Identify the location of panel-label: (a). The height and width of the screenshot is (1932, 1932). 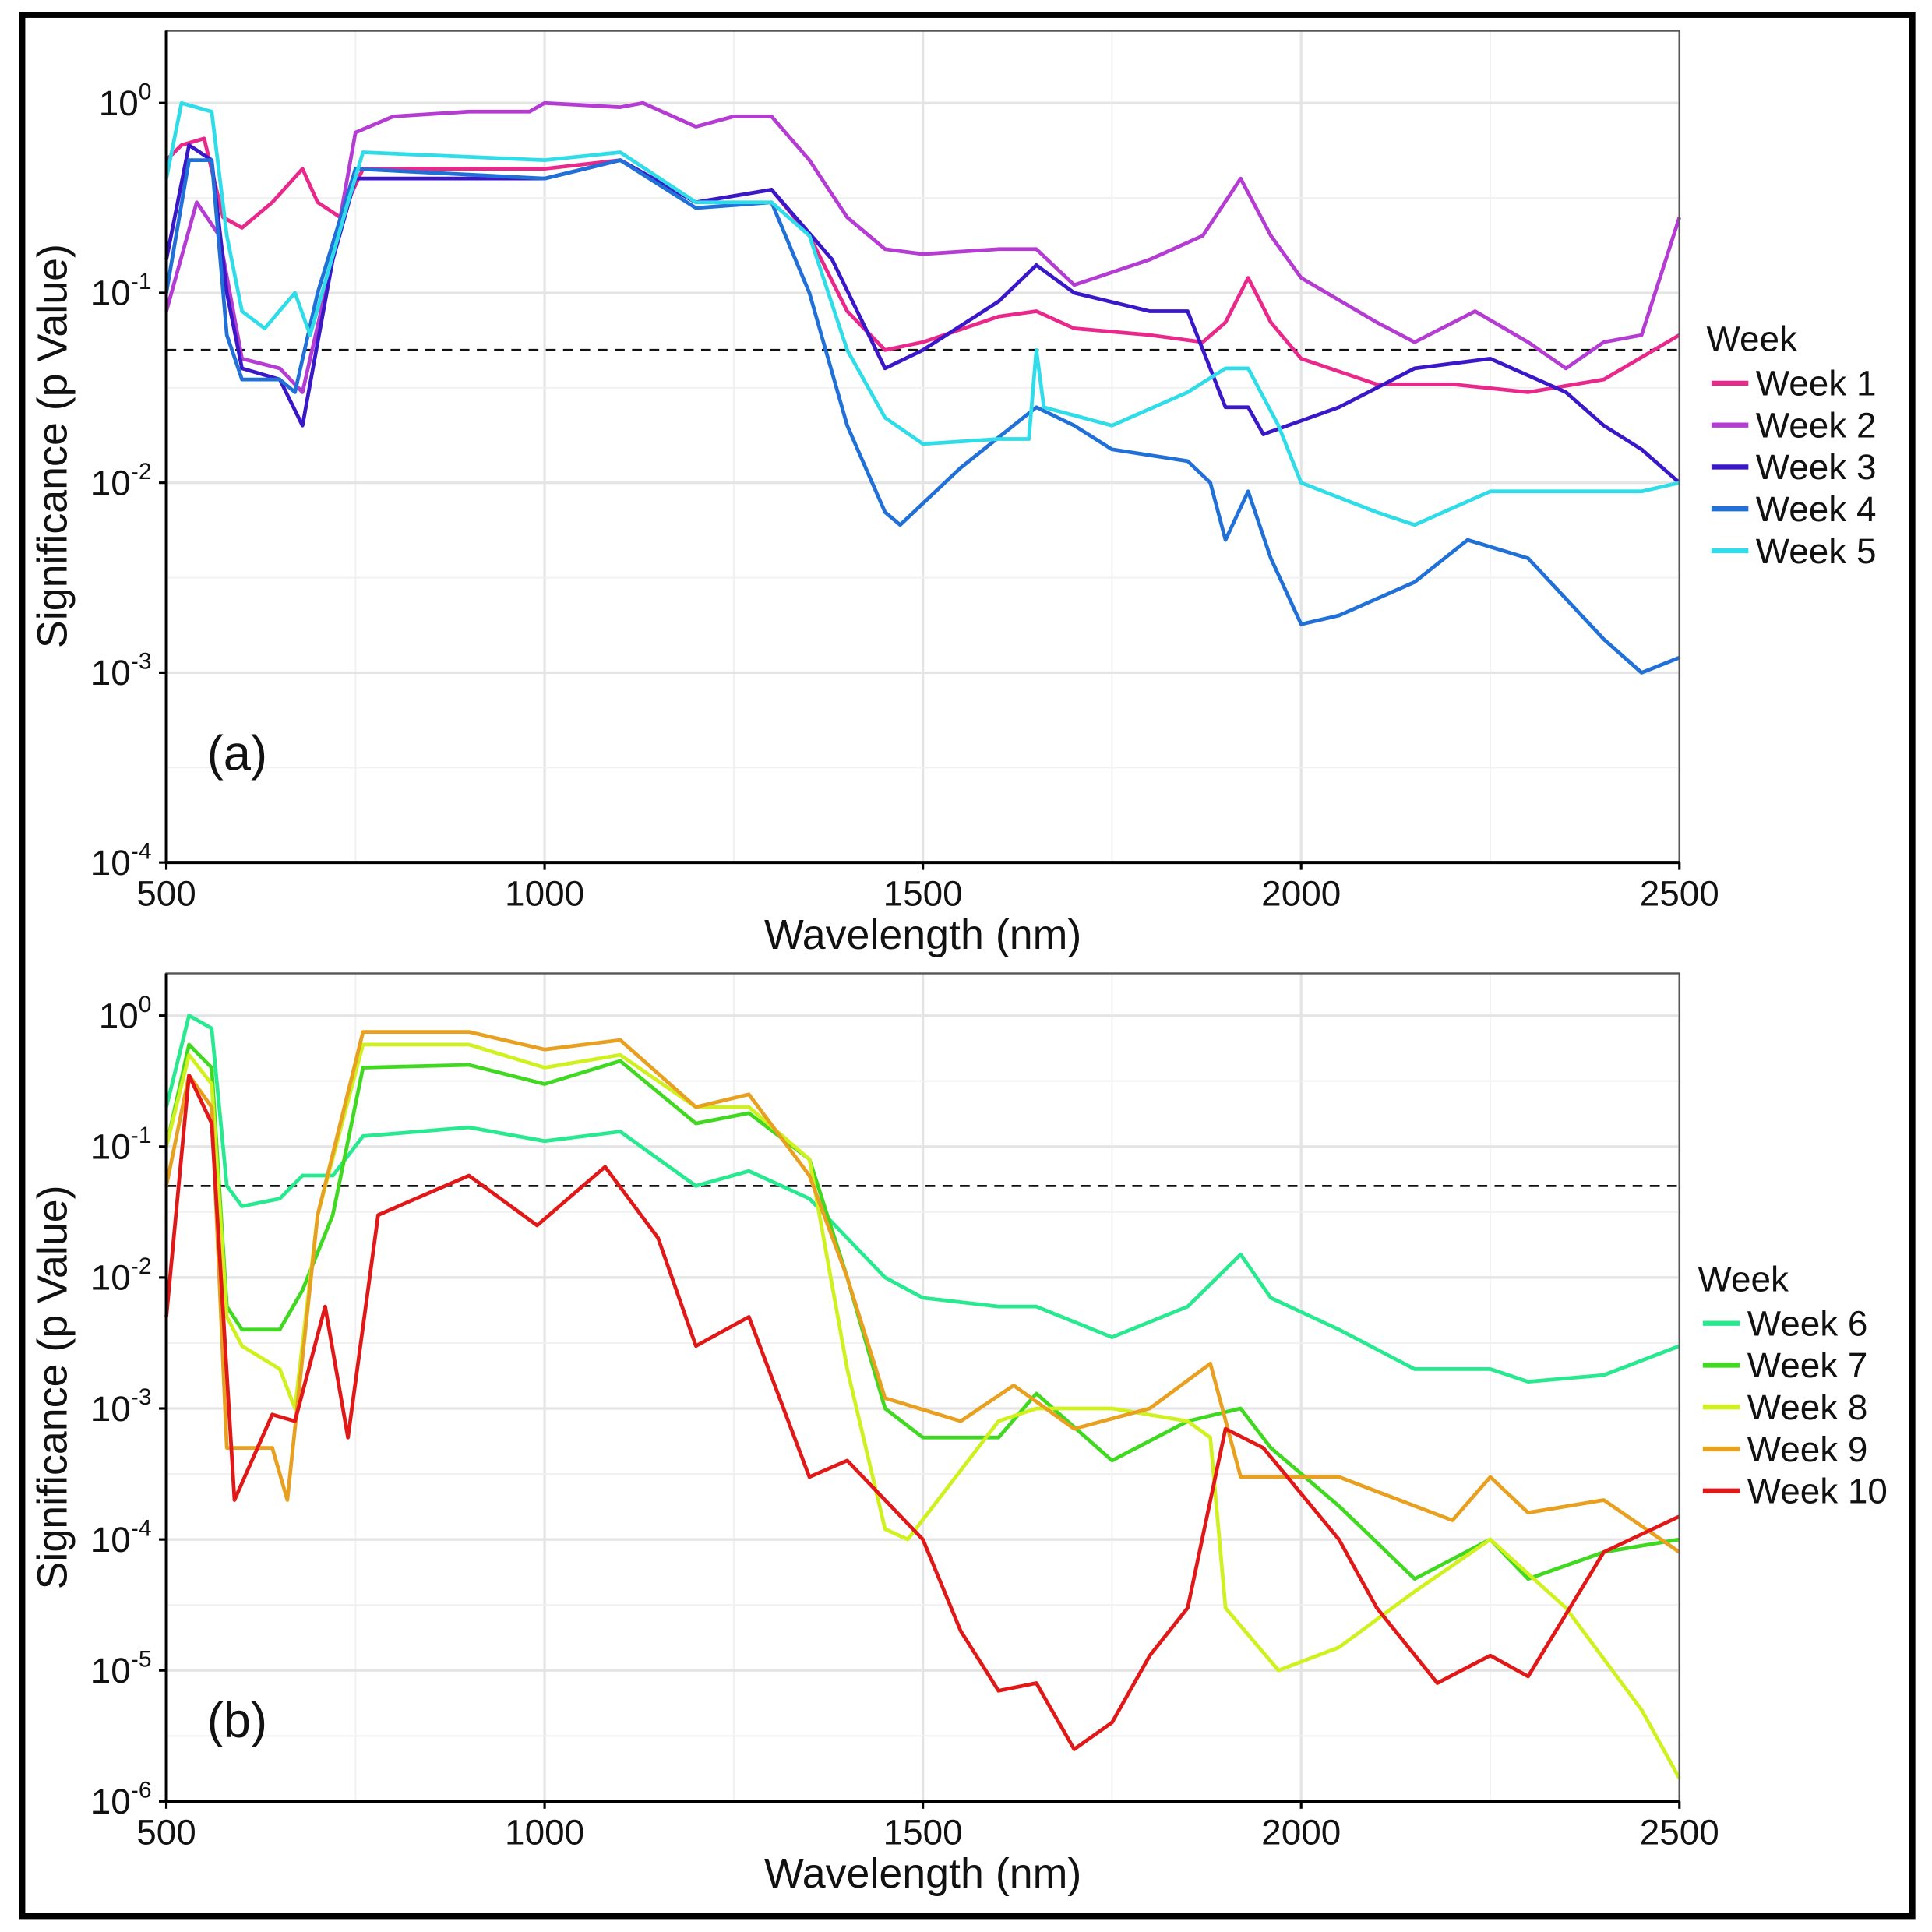
(237, 754).